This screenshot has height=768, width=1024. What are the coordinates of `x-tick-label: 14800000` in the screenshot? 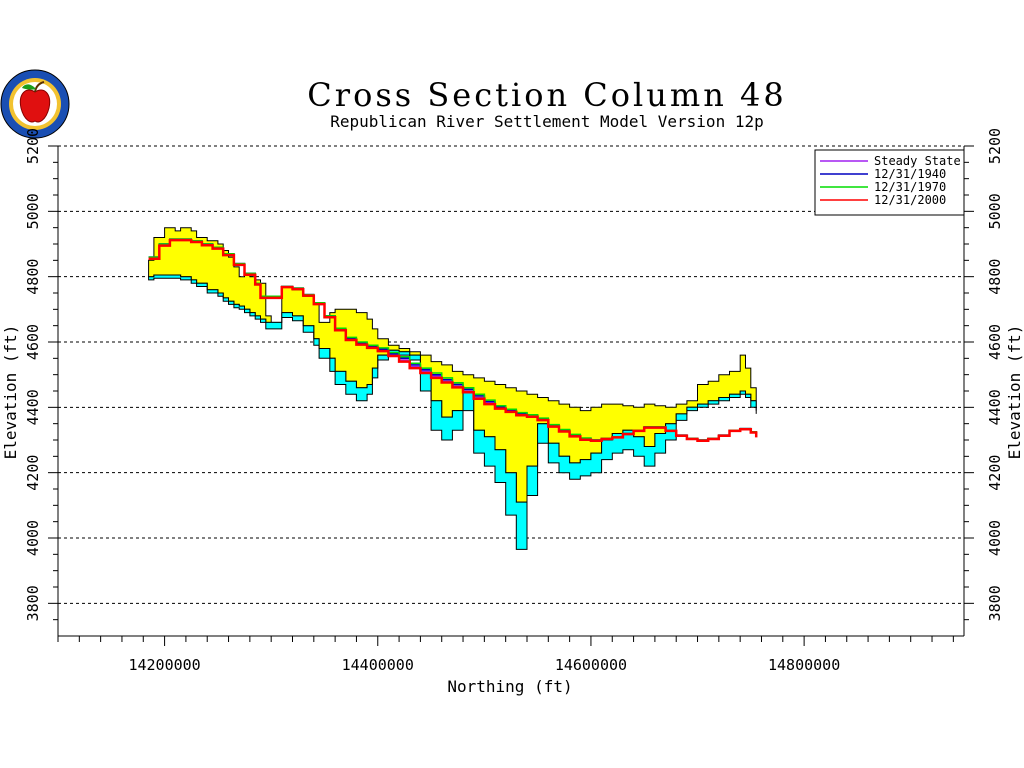 It's located at (804, 665).